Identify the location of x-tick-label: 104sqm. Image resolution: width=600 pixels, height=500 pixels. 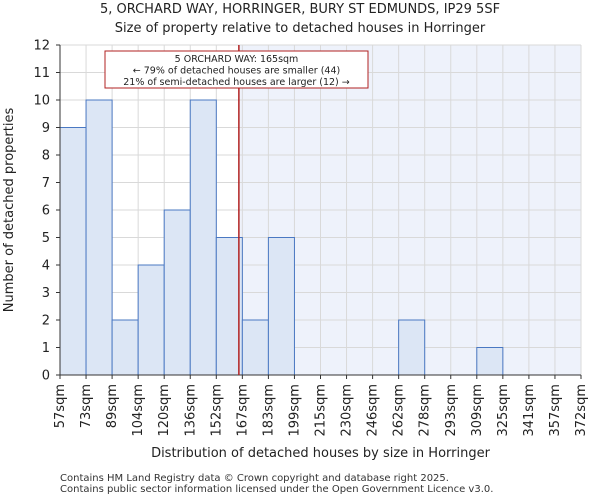
(138, 410).